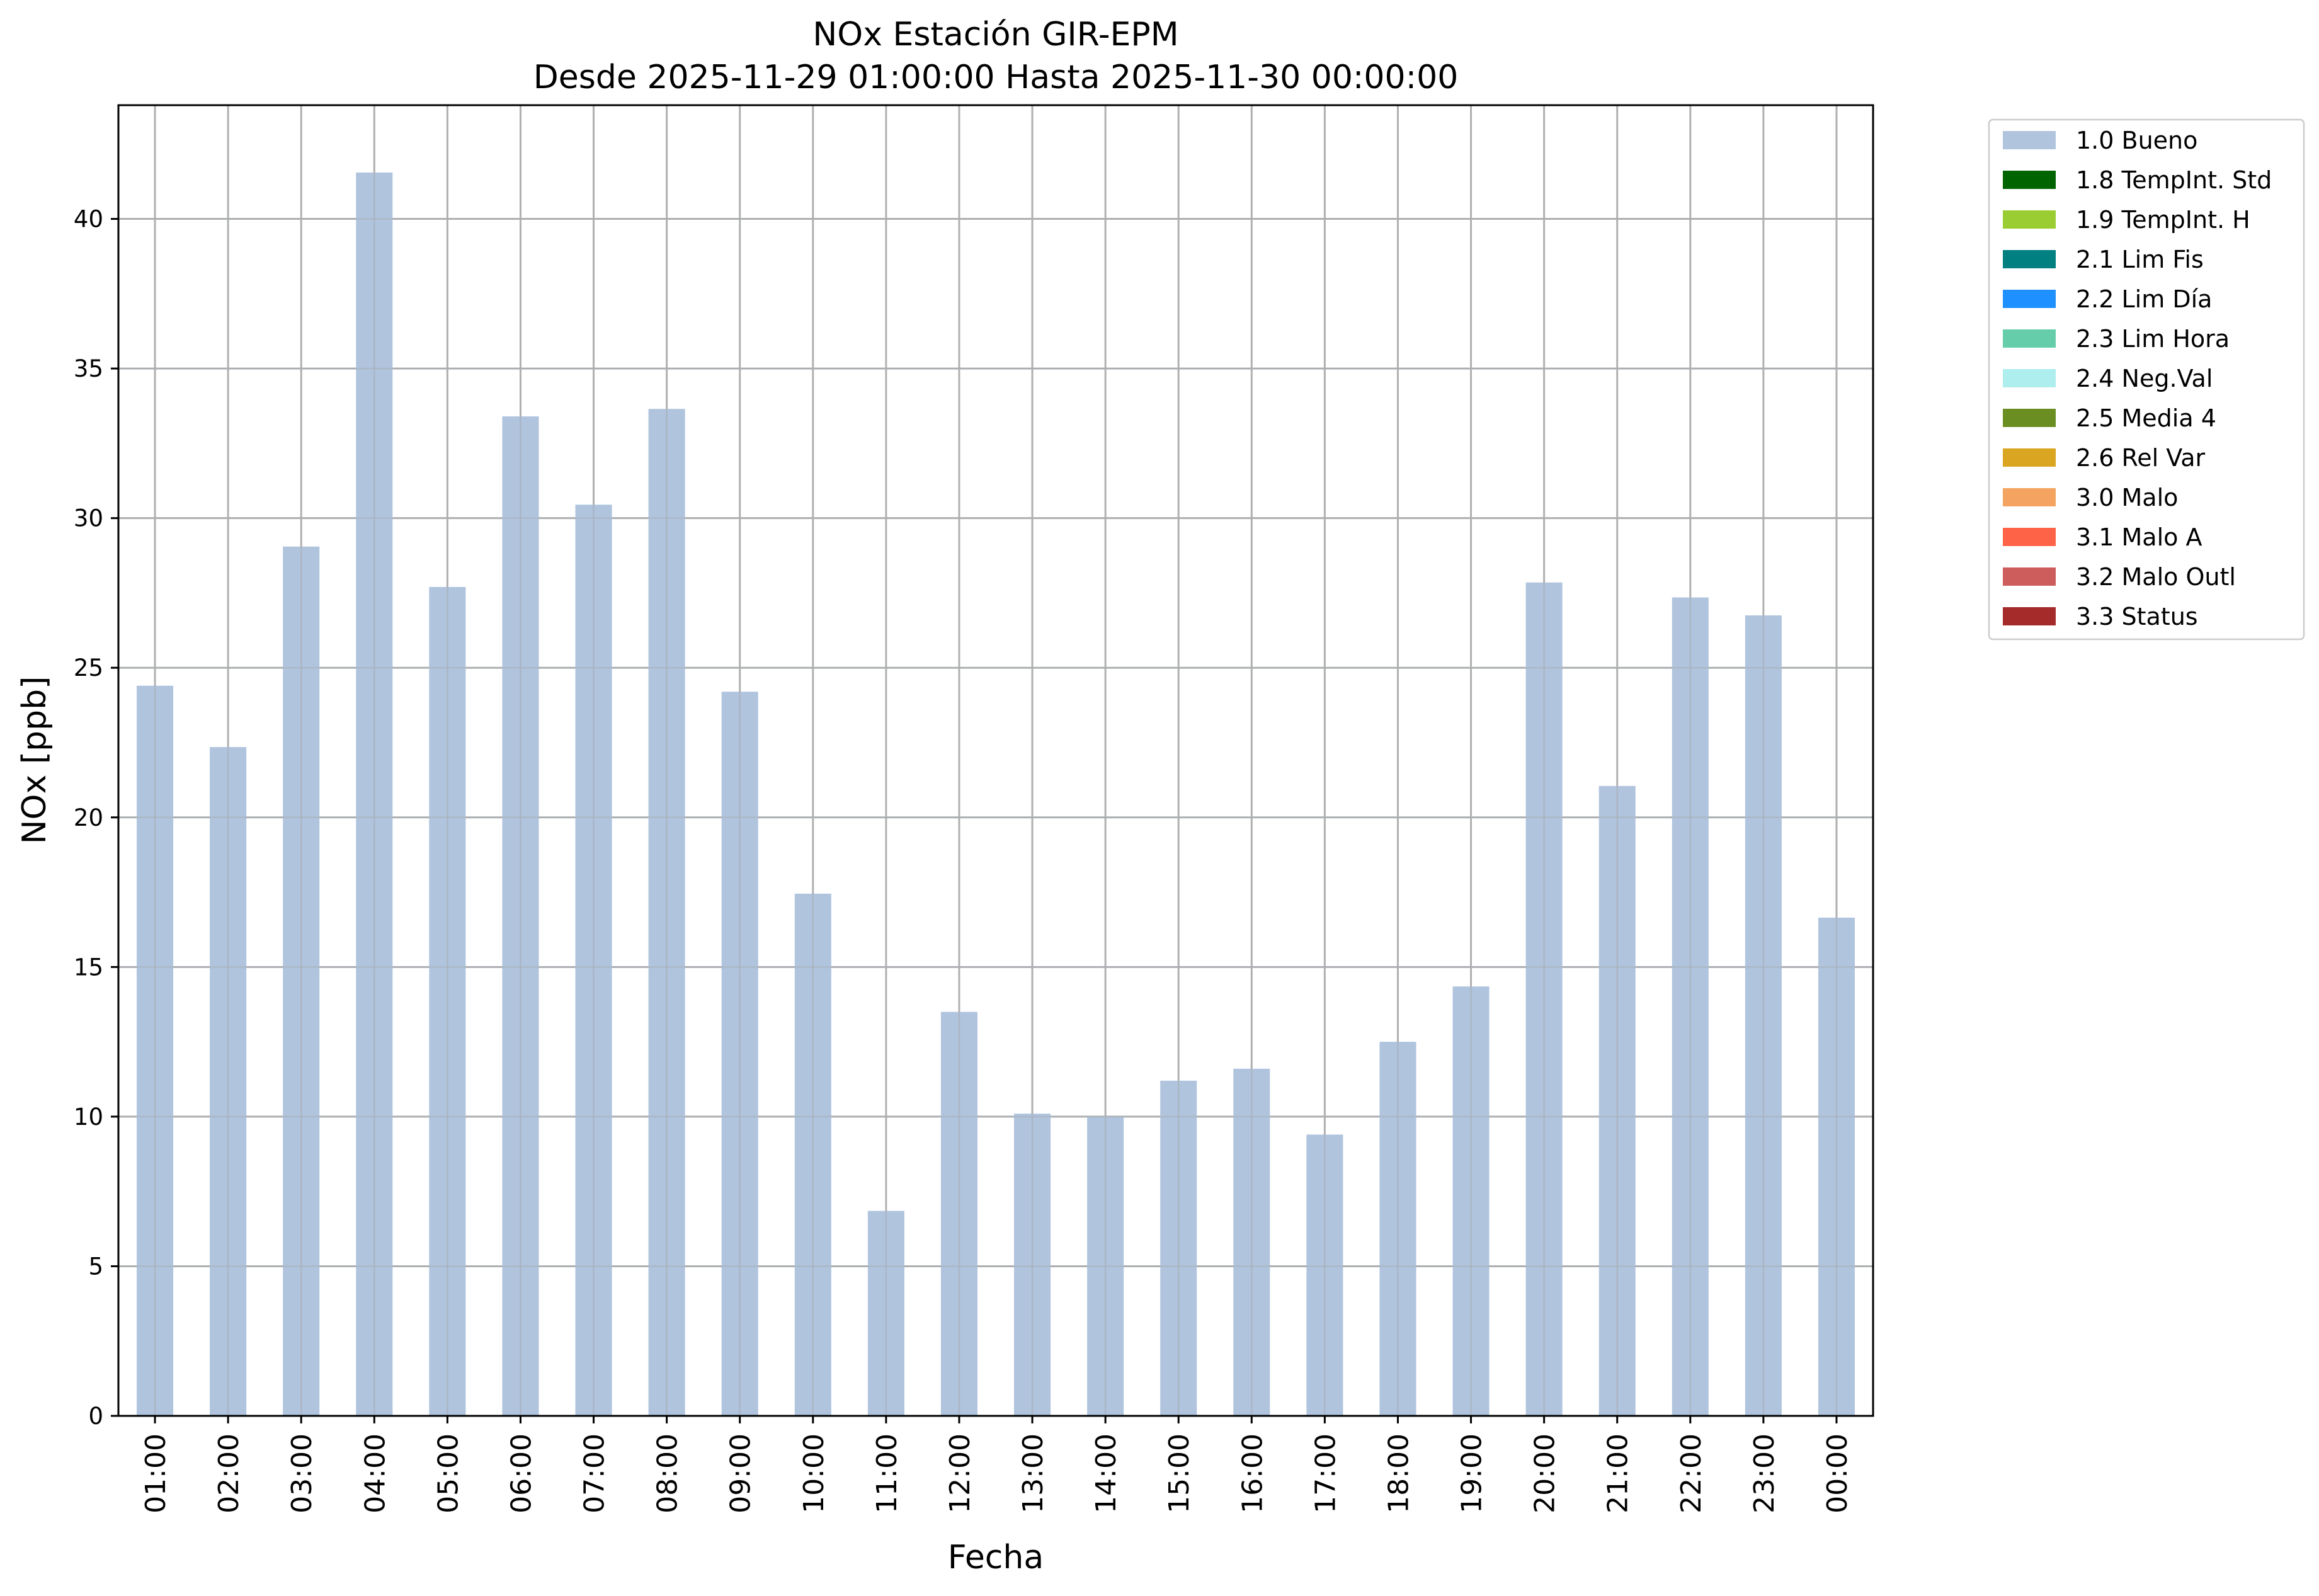 The height and width of the screenshot is (1596, 2319). Describe the element at coordinates (2156, 577) in the screenshot. I see `legend-label: 3.2 Malo Outl` at that location.